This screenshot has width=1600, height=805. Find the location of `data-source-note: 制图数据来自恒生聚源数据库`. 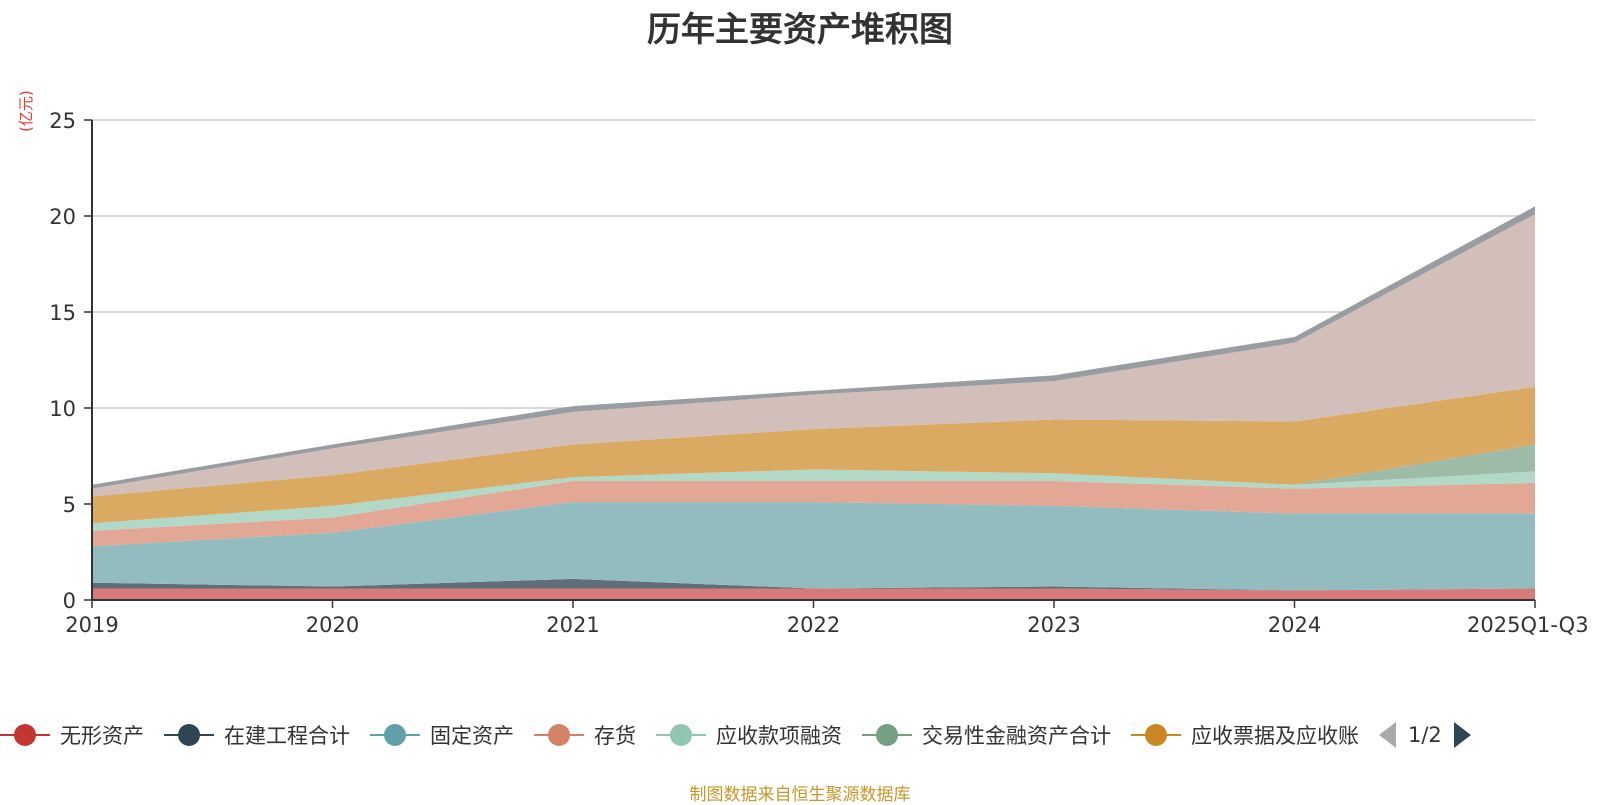

data-source-note: 制图数据来自恒生聚源数据库 is located at coordinates (800, 795).